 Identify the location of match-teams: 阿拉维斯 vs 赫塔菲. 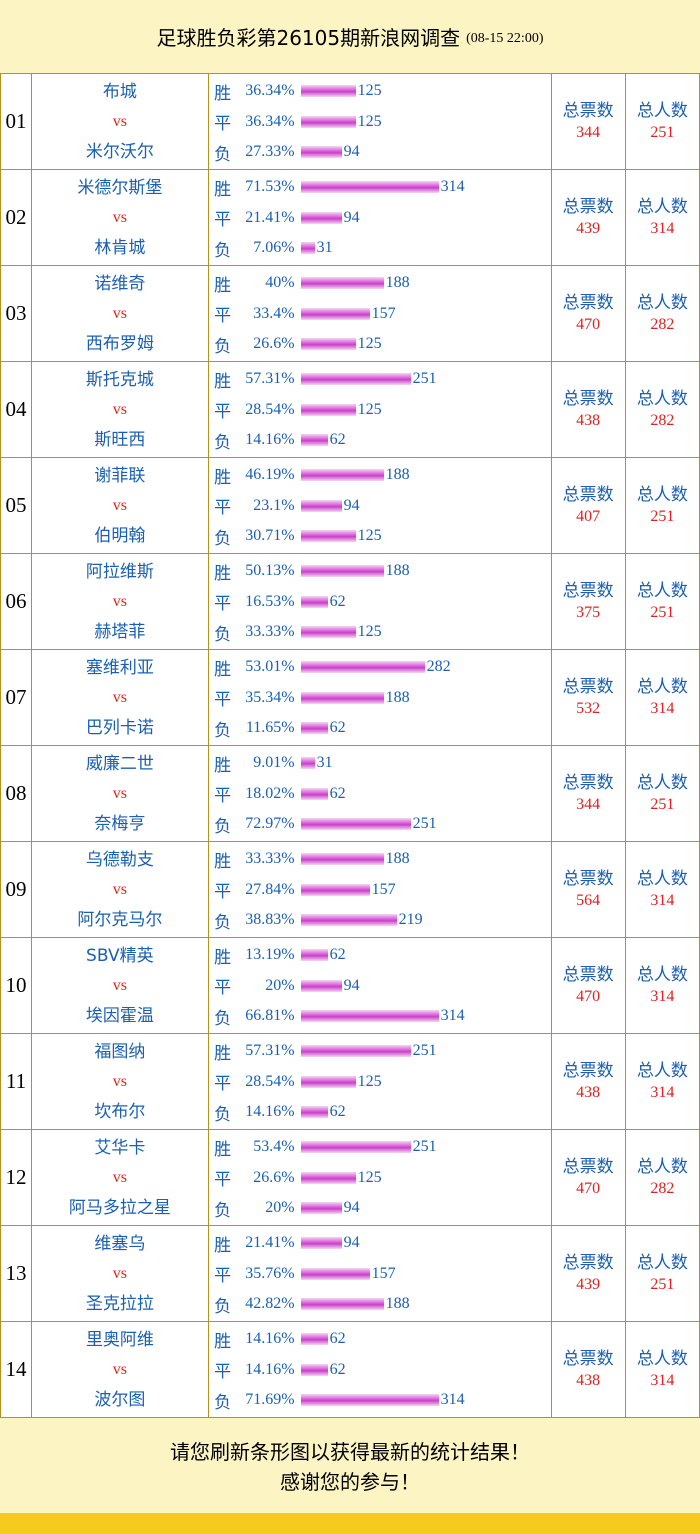
(120, 601).